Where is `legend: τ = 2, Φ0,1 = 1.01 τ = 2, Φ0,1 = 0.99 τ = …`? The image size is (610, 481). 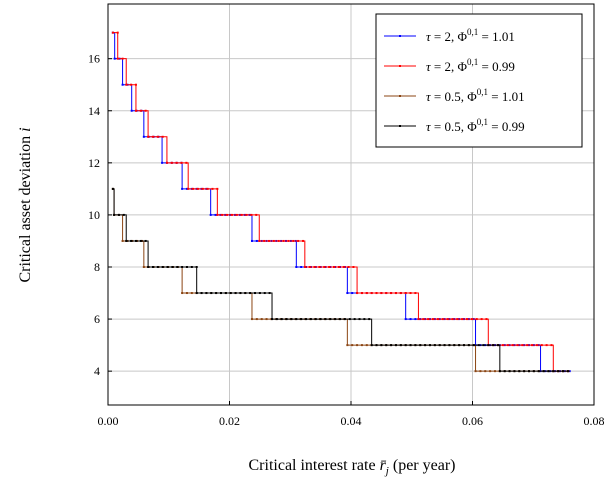 legend: τ = 2, Φ0,1 = 1.01 τ = 2, Φ0,1 = 0.99 τ = … is located at coordinates (479, 80).